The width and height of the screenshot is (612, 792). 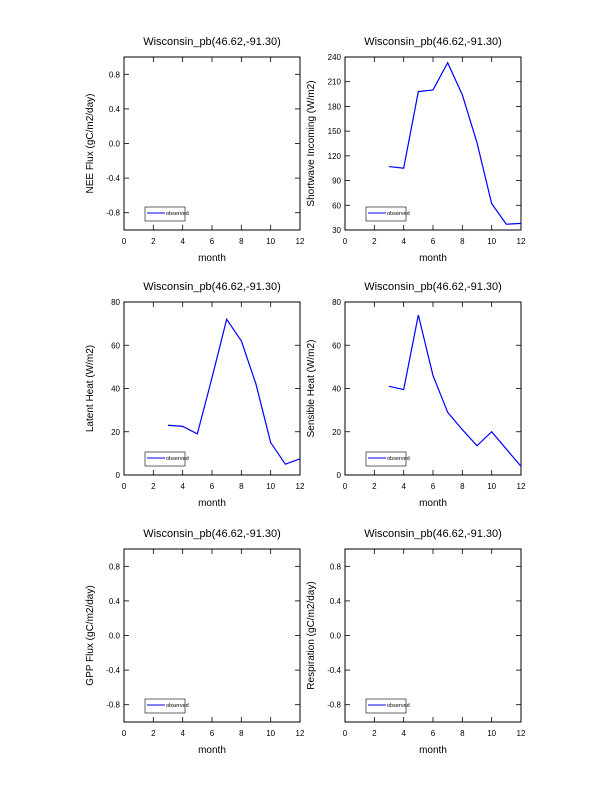 What do you see at coordinates (90, 388) in the screenshot?
I see `y-axis-label: Latent Heat (W/m2)` at bounding box center [90, 388].